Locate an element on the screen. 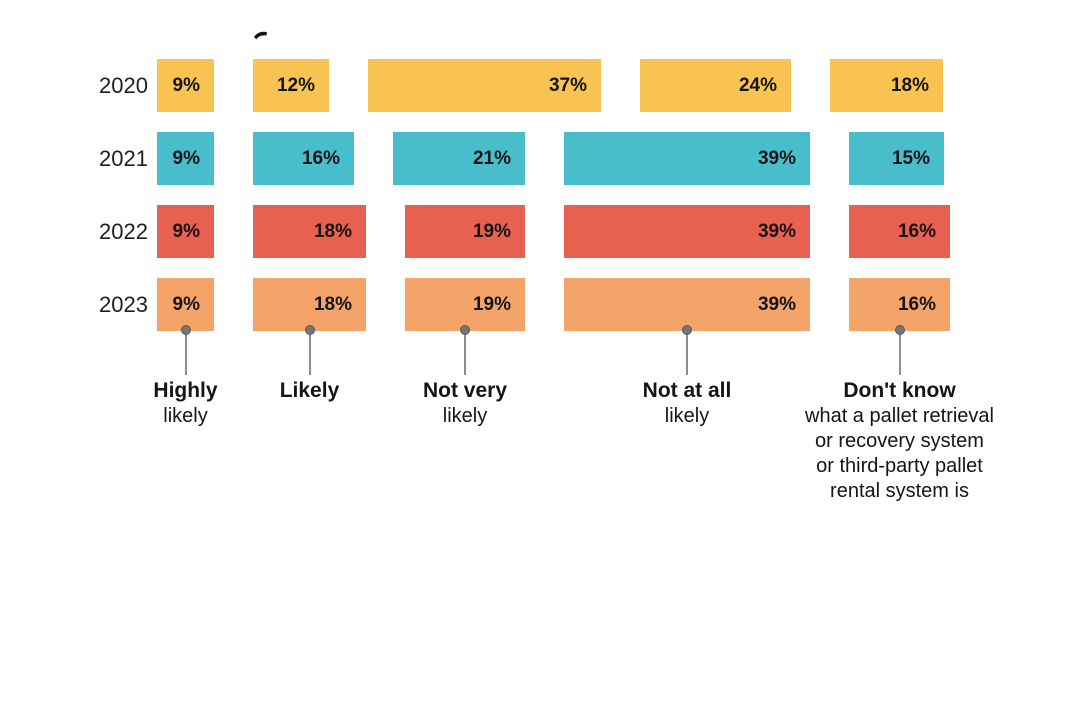  category-label: Likely is located at coordinates (310, 391).